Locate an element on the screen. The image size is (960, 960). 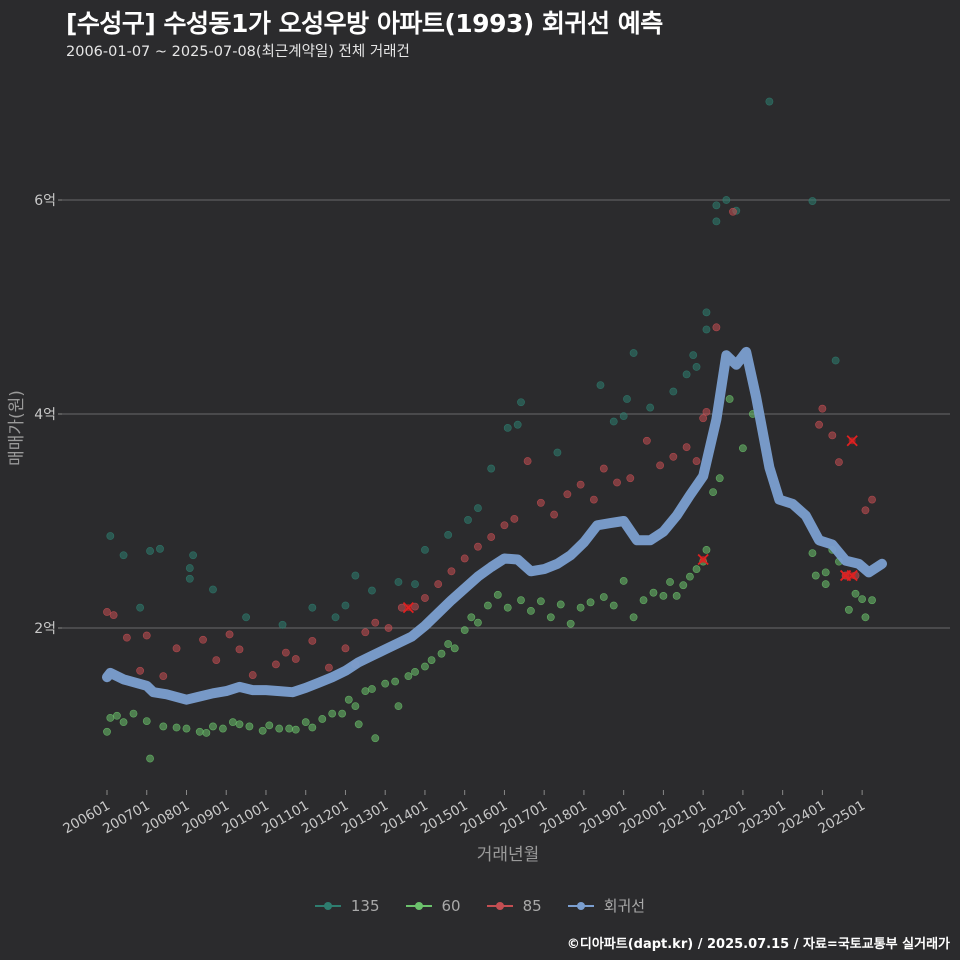
y-tick-label: 6억 is located at coordinates (45, 201).